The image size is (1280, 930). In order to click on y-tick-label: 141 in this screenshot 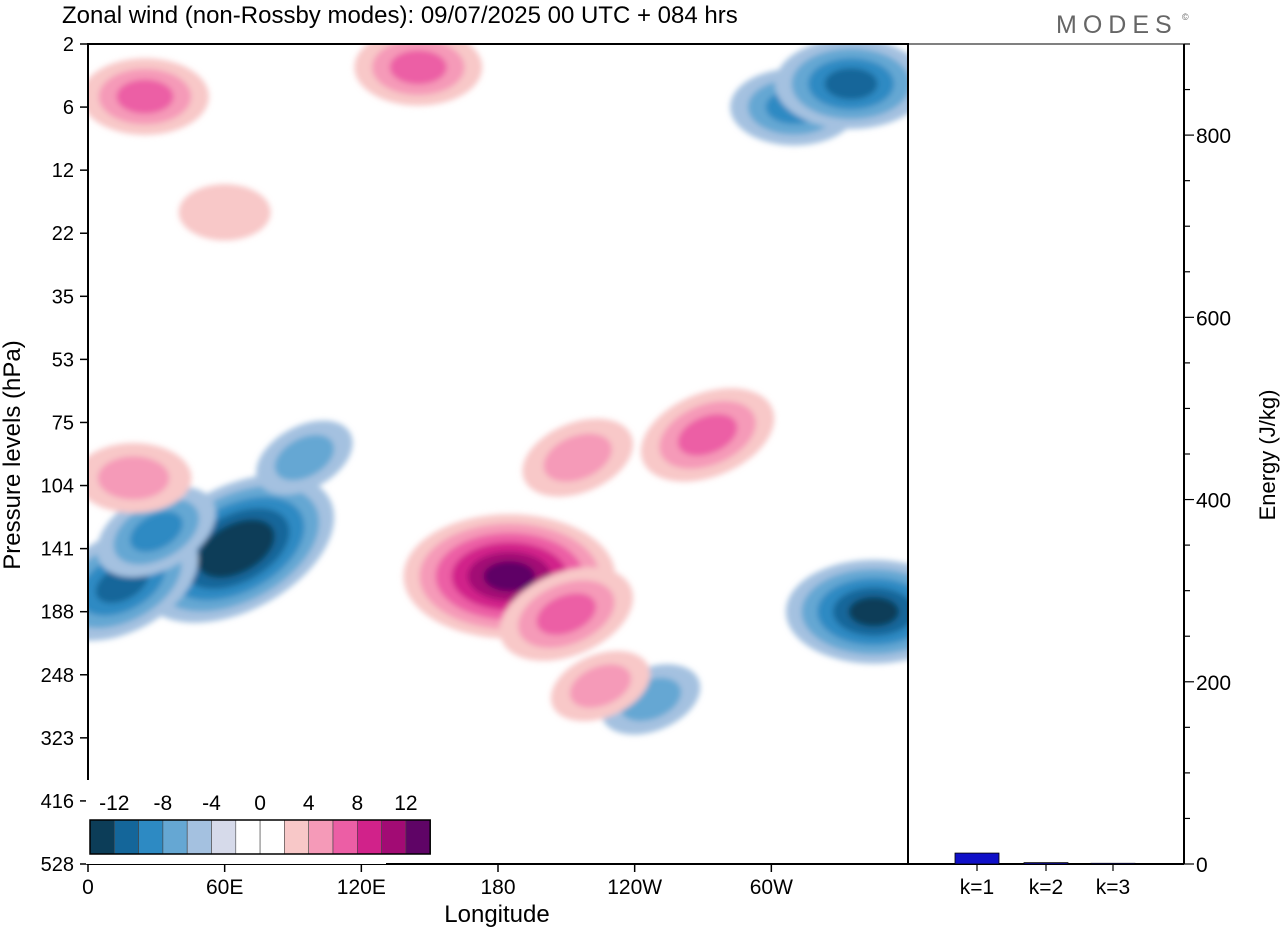, I will do `click(57, 550)`.